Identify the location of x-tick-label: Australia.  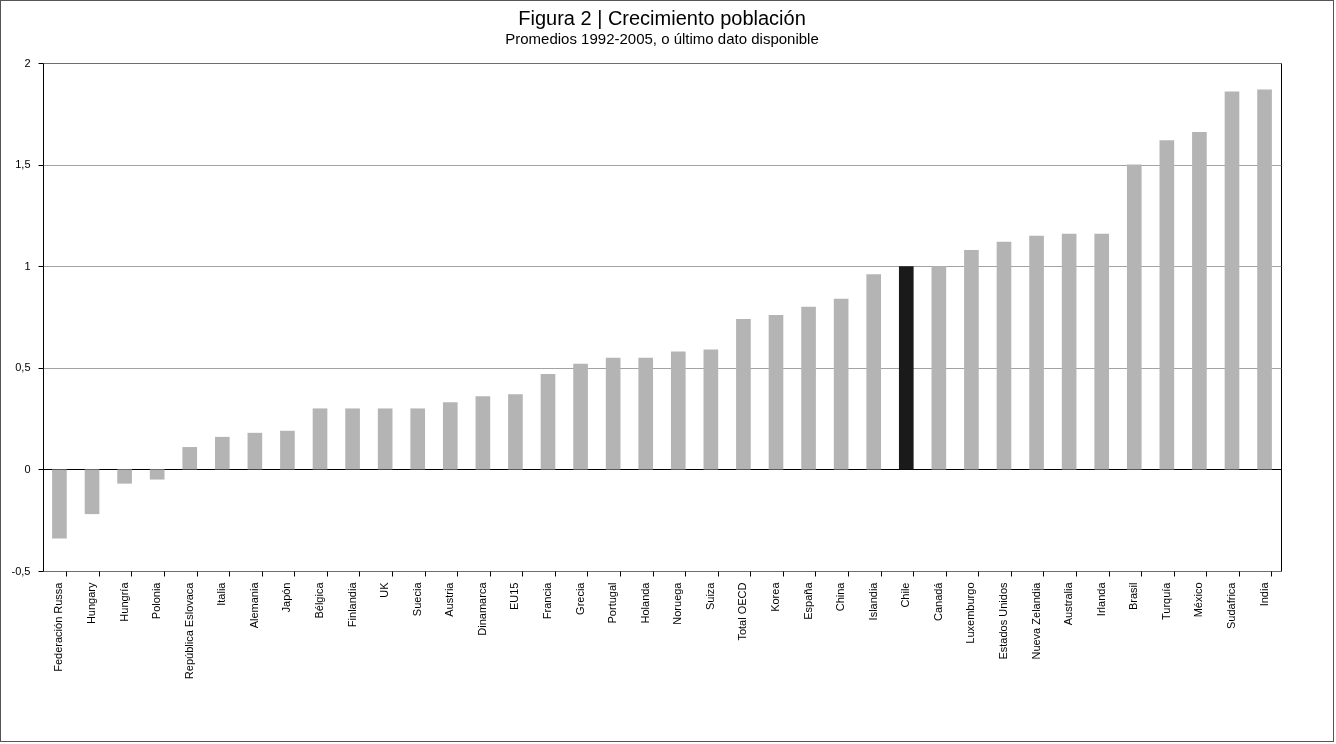
(1068, 603).